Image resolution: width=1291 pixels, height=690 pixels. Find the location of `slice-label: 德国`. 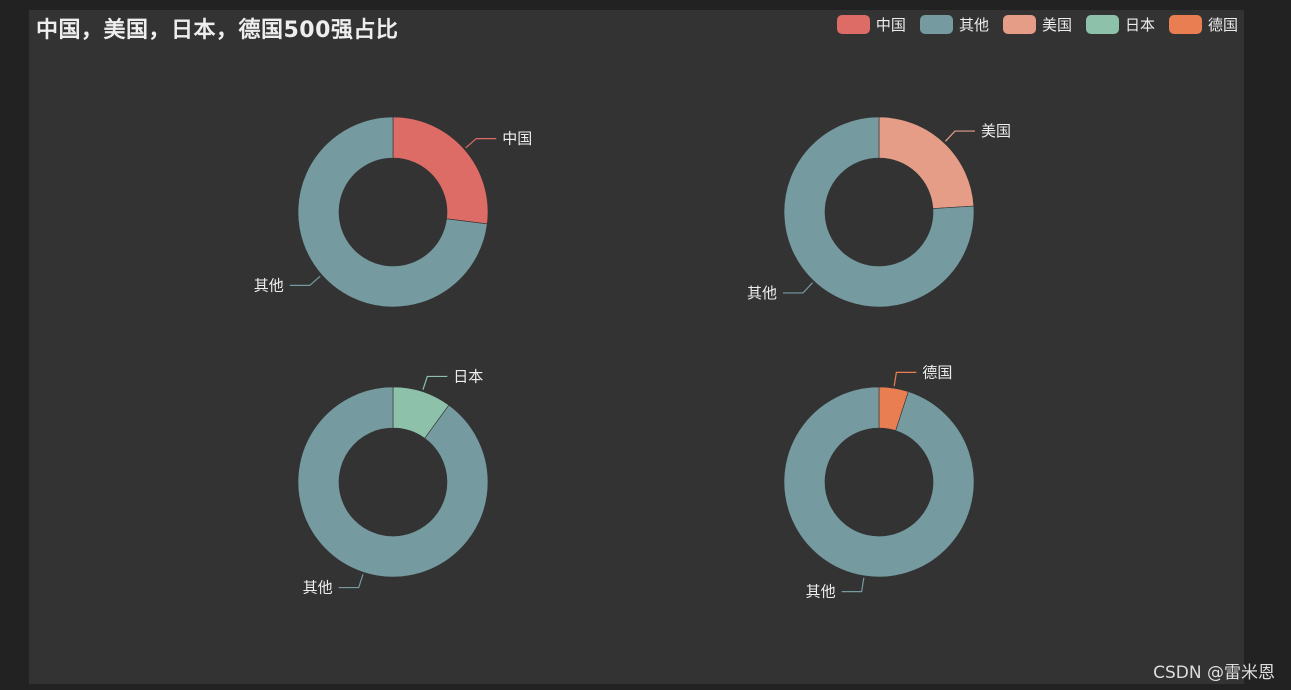

slice-label: 德国 is located at coordinates (937, 372).